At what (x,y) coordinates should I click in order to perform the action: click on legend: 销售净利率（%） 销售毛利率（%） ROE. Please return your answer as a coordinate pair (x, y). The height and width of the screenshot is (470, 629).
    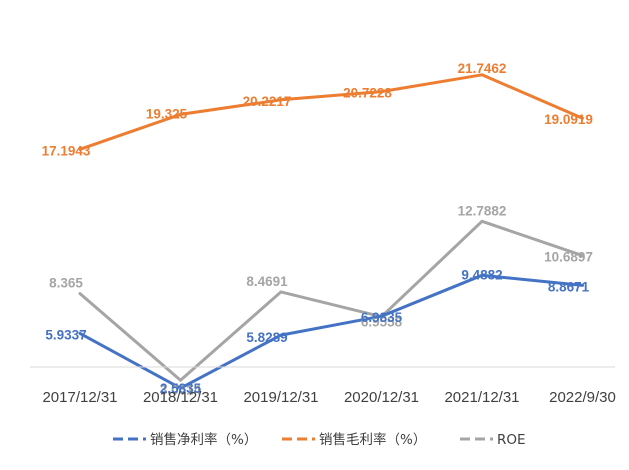
    Looking at the image, I should click on (319, 439).